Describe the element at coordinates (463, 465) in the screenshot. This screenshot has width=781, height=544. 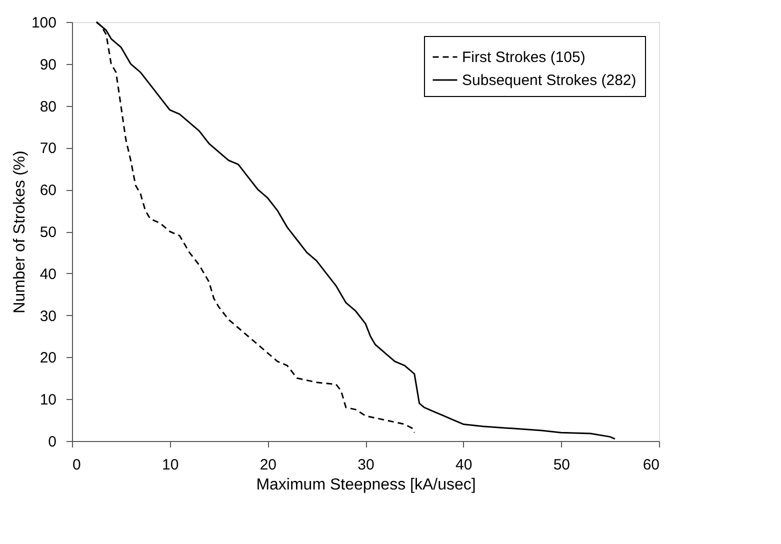
I see `x-tick-label: 40` at that location.